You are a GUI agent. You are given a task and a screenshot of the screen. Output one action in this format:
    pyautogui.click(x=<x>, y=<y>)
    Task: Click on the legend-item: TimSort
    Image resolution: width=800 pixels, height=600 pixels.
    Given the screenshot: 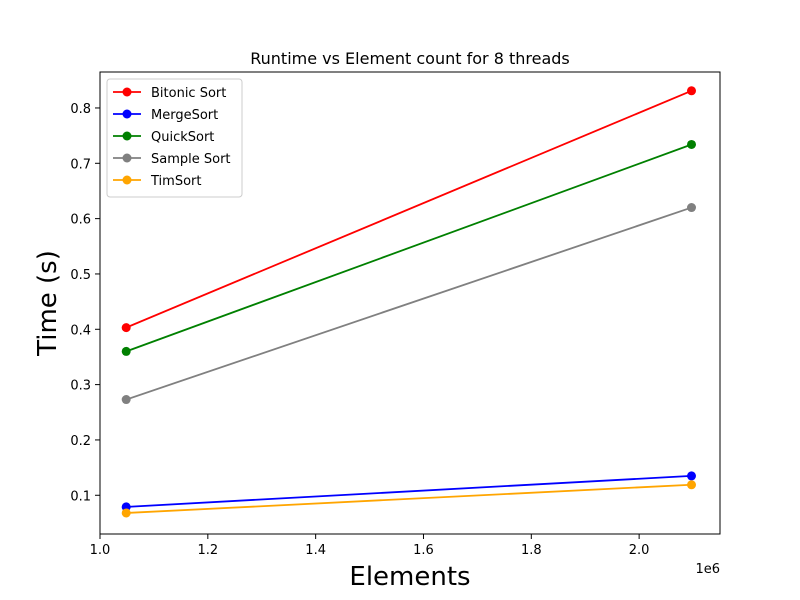 What is the action you would take?
    pyautogui.click(x=157, y=181)
    